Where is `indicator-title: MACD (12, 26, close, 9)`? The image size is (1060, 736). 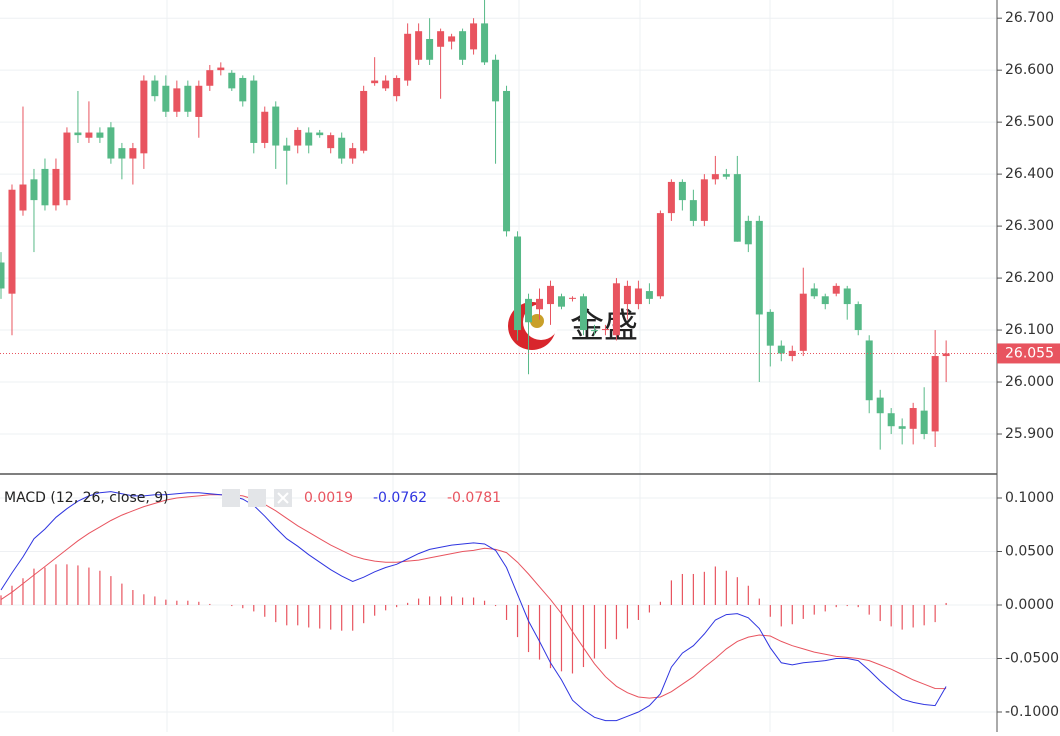
indicator-title: MACD (12, 26, close, 9) is located at coordinates (86, 498).